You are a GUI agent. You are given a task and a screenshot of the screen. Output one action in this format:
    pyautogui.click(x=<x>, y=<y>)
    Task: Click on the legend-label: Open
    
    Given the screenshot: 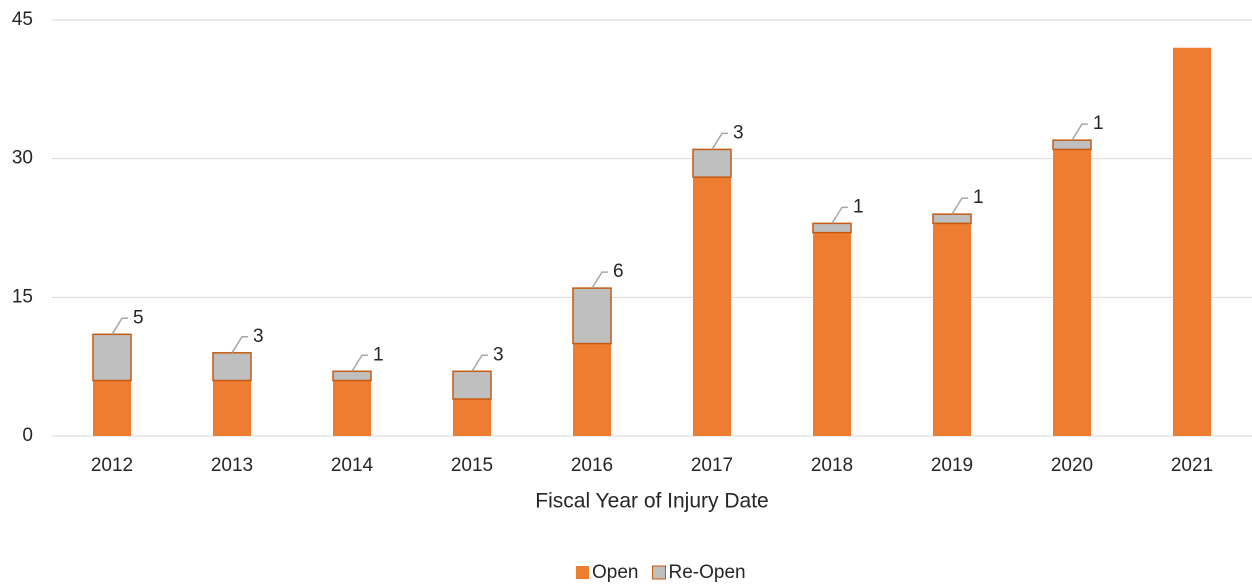 What is the action you would take?
    pyautogui.click(x=615, y=572)
    